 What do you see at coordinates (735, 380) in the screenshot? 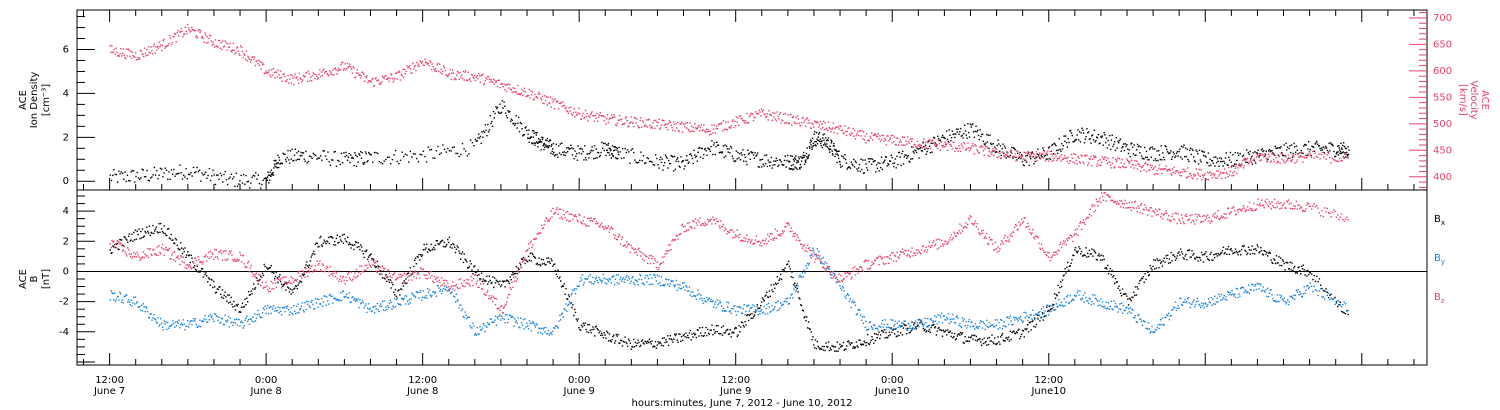
I see `x-tick-time: 12:00` at bounding box center [735, 380].